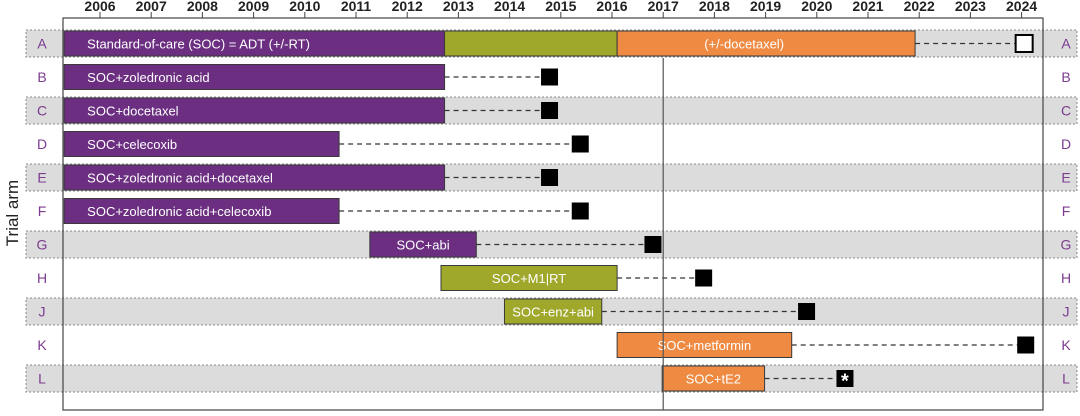 The height and width of the screenshot is (416, 1080). Describe the element at coordinates (580, 144) in the screenshot. I see `marker-d` at that location.